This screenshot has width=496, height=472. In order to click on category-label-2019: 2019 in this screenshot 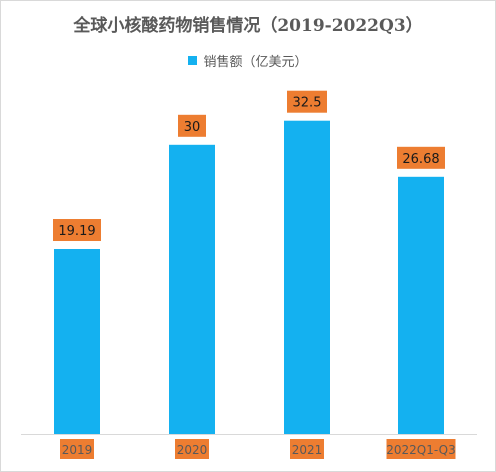, I will do `click(77, 450)`.